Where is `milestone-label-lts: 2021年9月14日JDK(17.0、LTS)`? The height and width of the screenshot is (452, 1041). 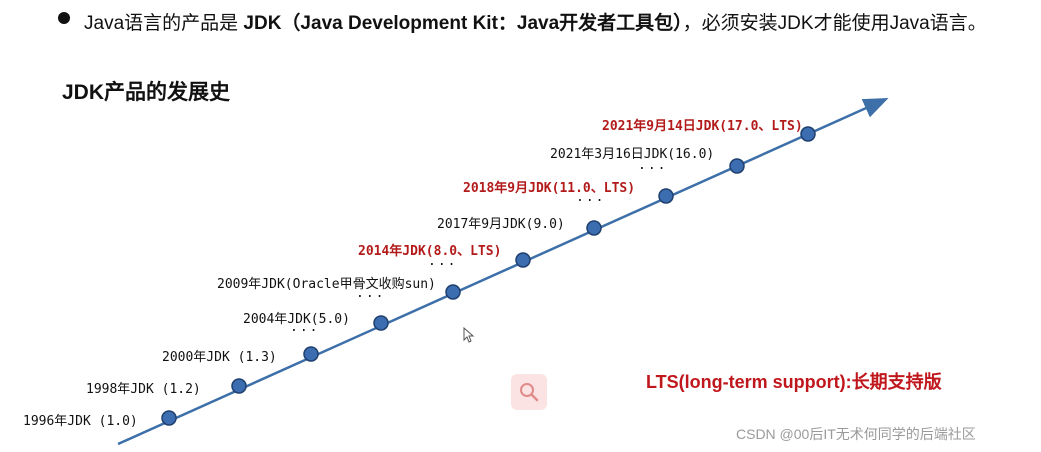
milestone-label-lts: 2021年9月14日JDK(17.0、LTS) is located at coordinates (702, 126).